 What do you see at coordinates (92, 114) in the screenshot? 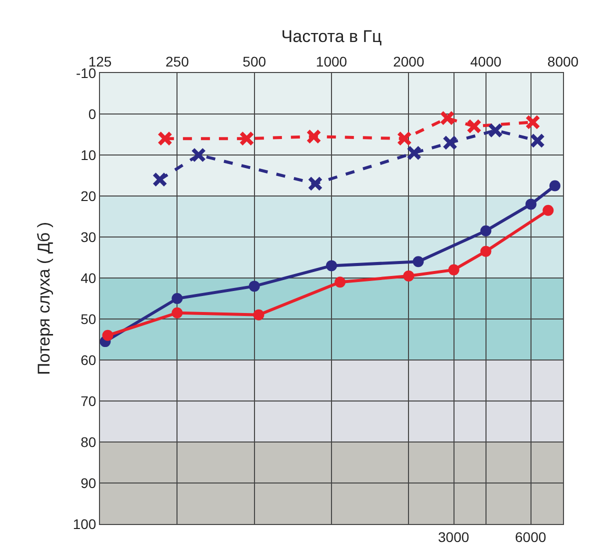
I see `y-tick-label: 0` at bounding box center [92, 114].